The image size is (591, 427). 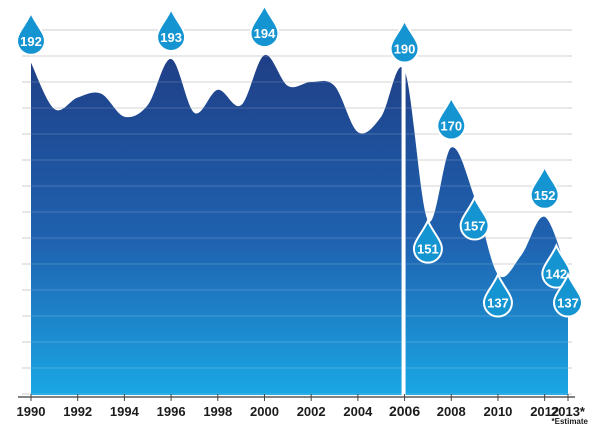 What do you see at coordinates (264, 411) in the screenshot?
I see `x-tick-label: 2000` at bounding box center [264, 411].